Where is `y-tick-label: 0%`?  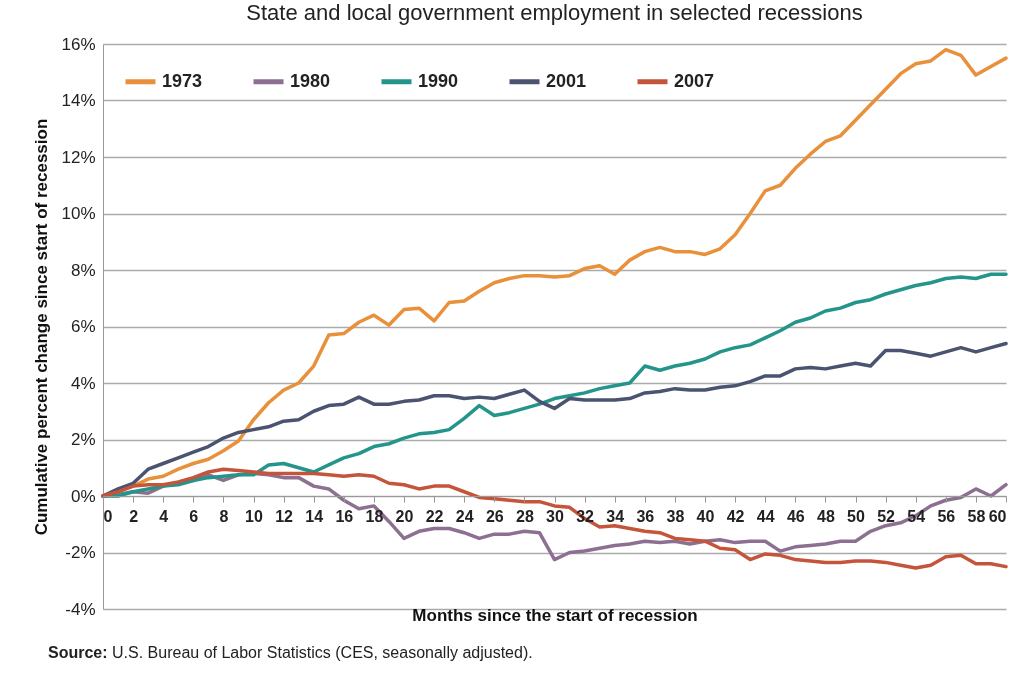 y-tick-label: 0% is located at coordinates (83, 496).